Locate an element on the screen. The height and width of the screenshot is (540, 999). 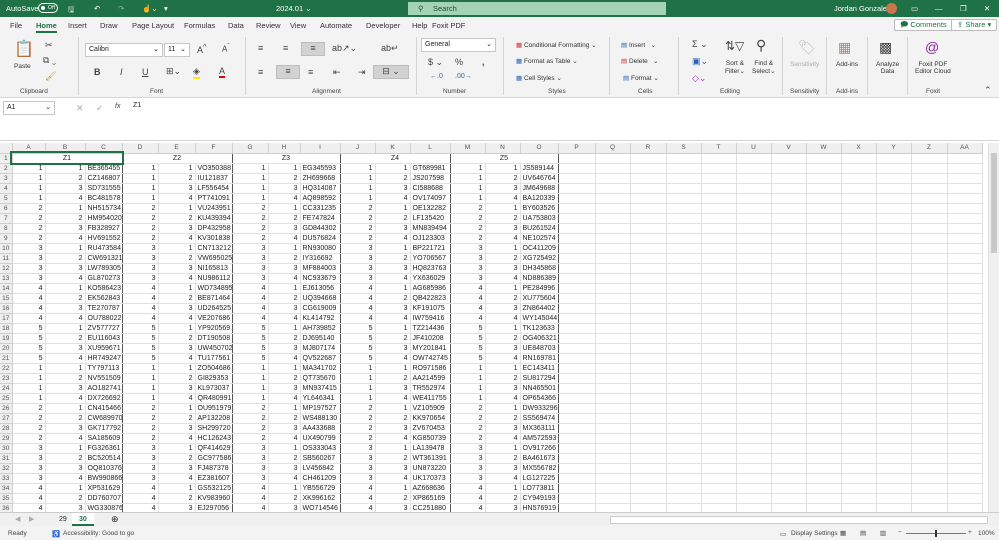
row-header: 19 is located at coordinates (6, 338).